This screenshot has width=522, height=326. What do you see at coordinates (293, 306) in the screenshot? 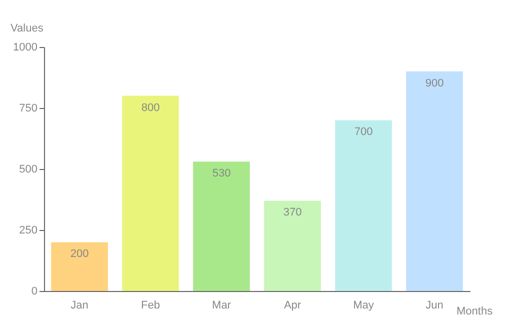
I see `x-tick-label: Apr` at bounding box center [293, 306].